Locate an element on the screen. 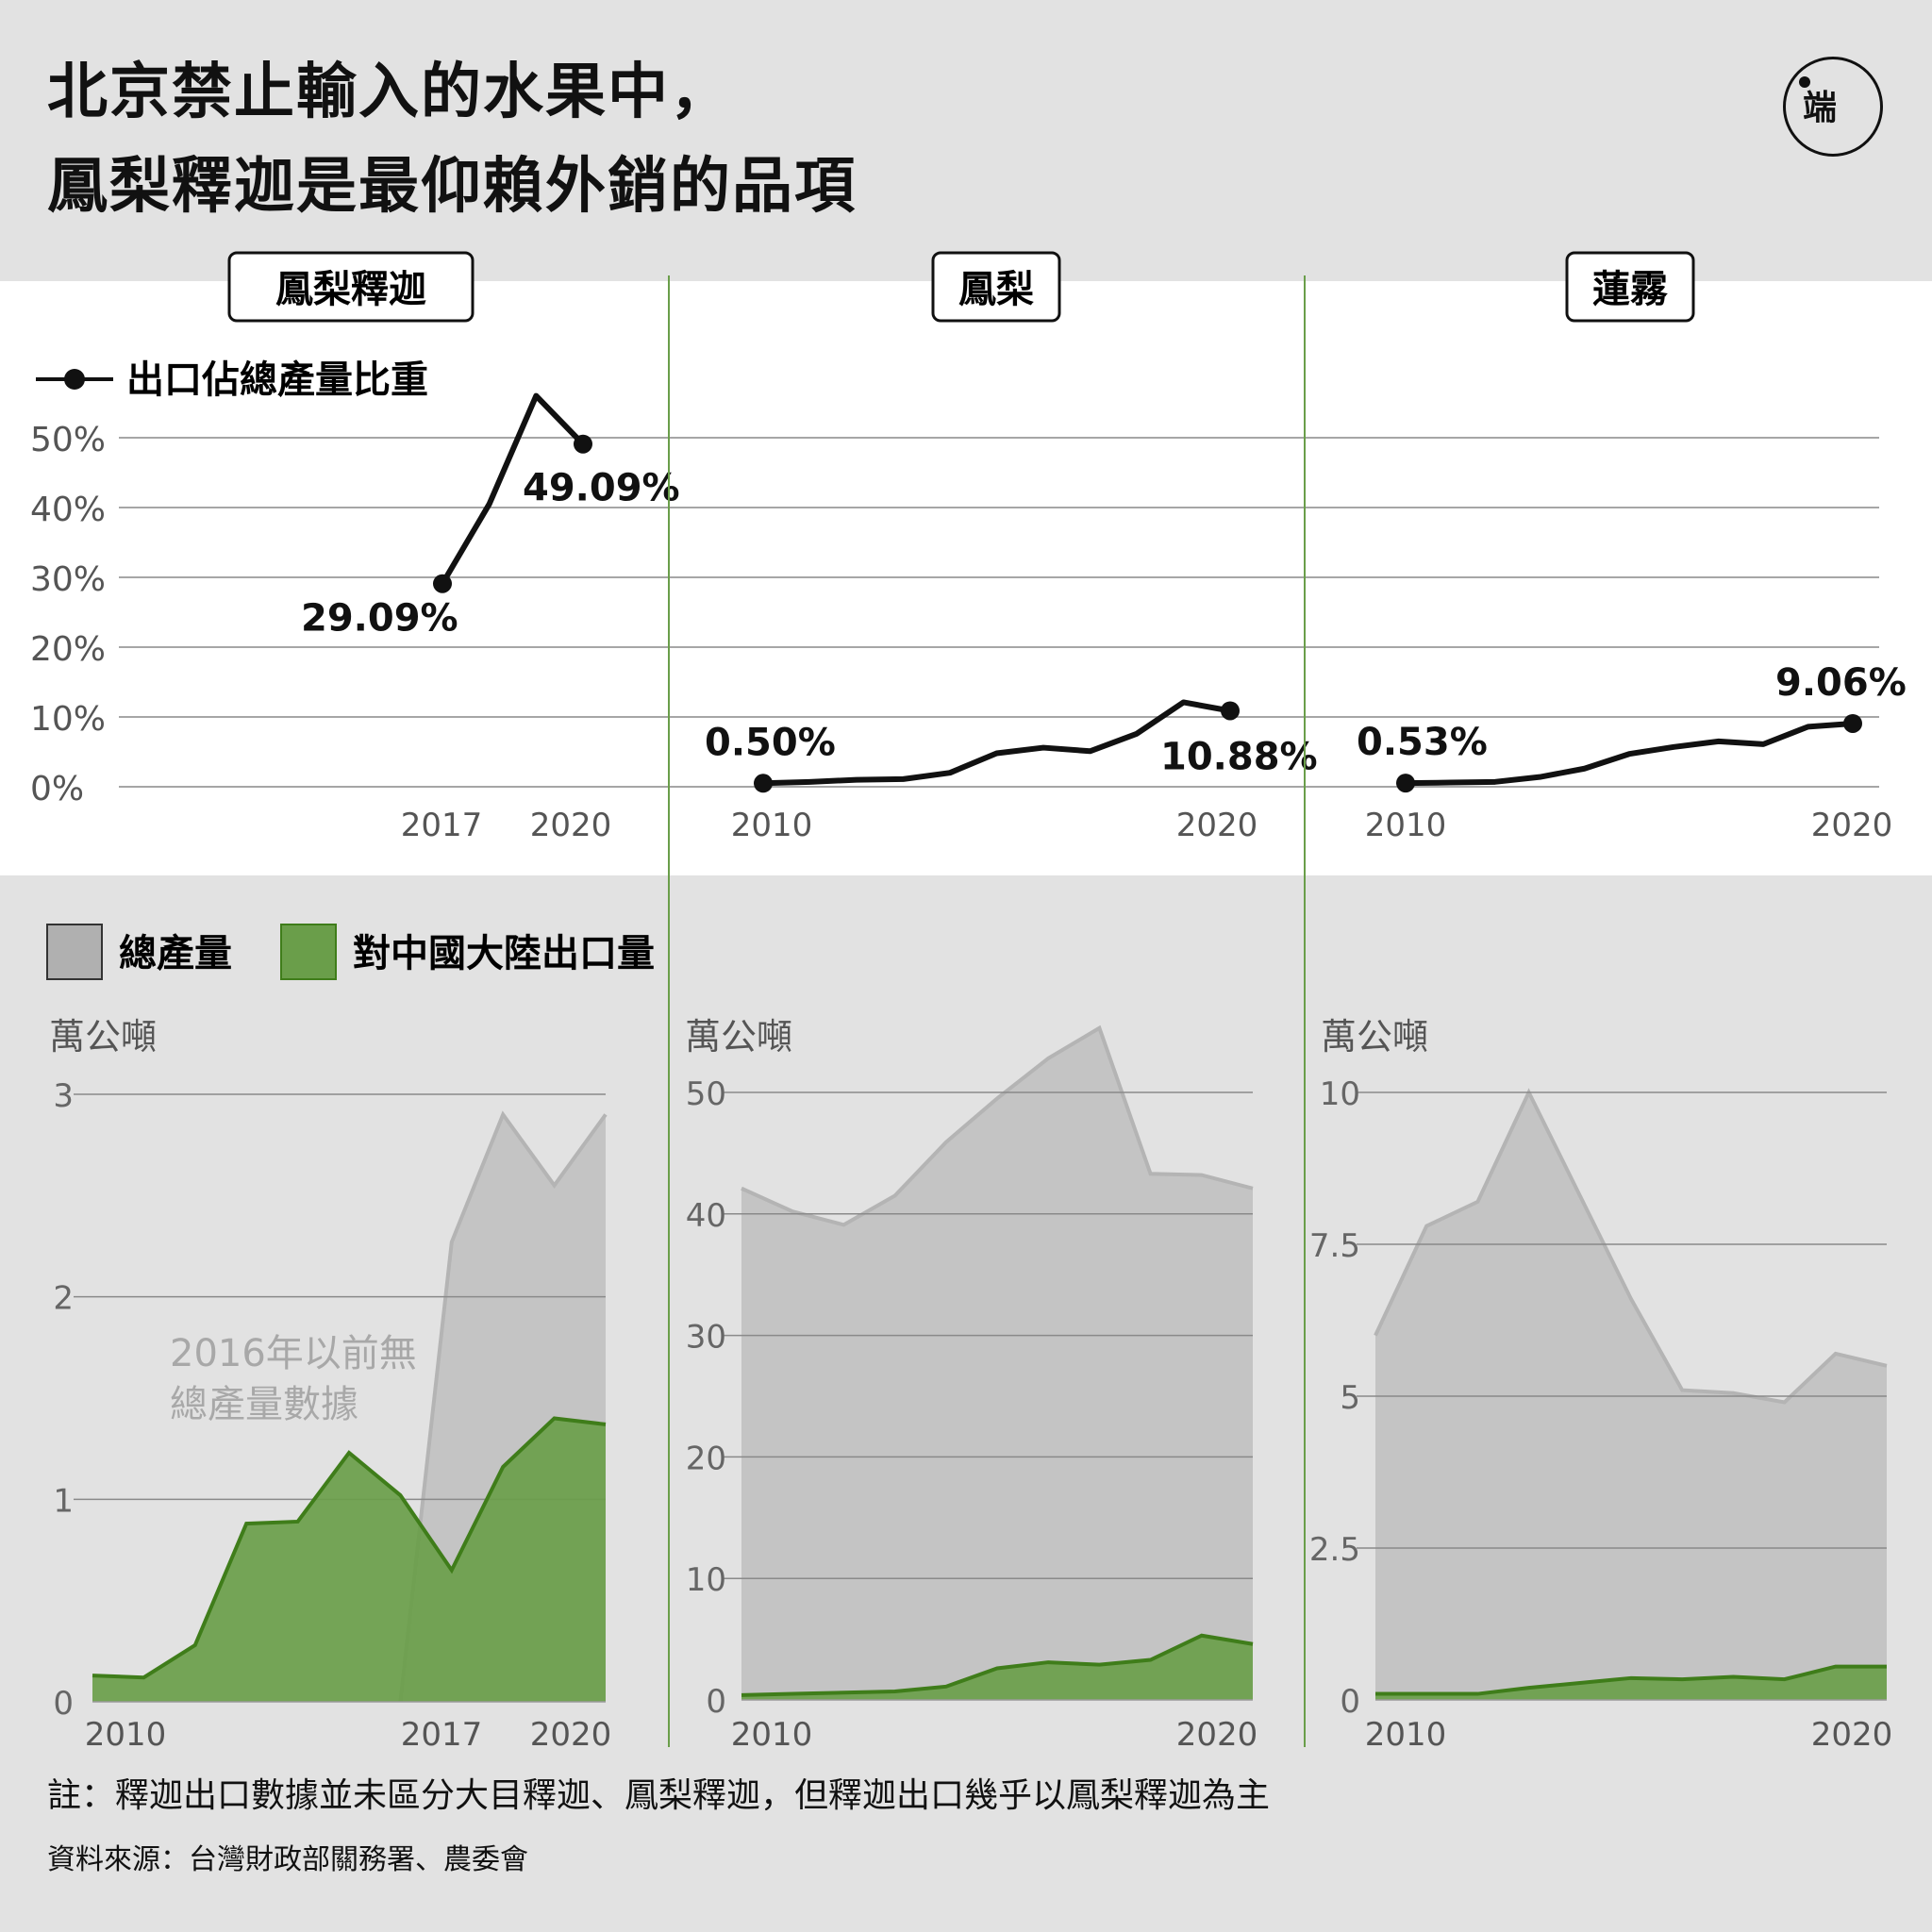  page-title: 北京禁止輸入的水果中， 鳳梨釋迦是最仰賴外銷的品項 is located at coordinates (452, 140).